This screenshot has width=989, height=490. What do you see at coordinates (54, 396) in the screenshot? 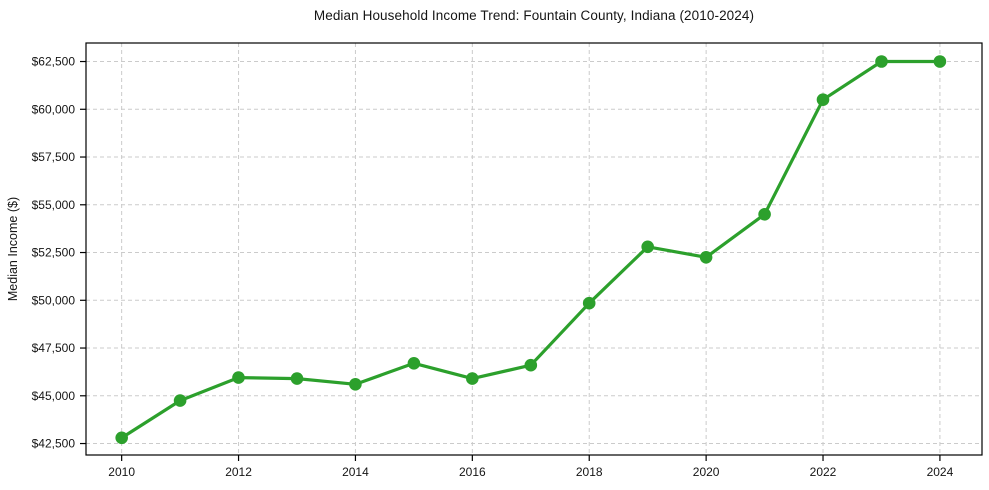
I see `y-tick-label: $45,000` at bounding box center [54, 396].